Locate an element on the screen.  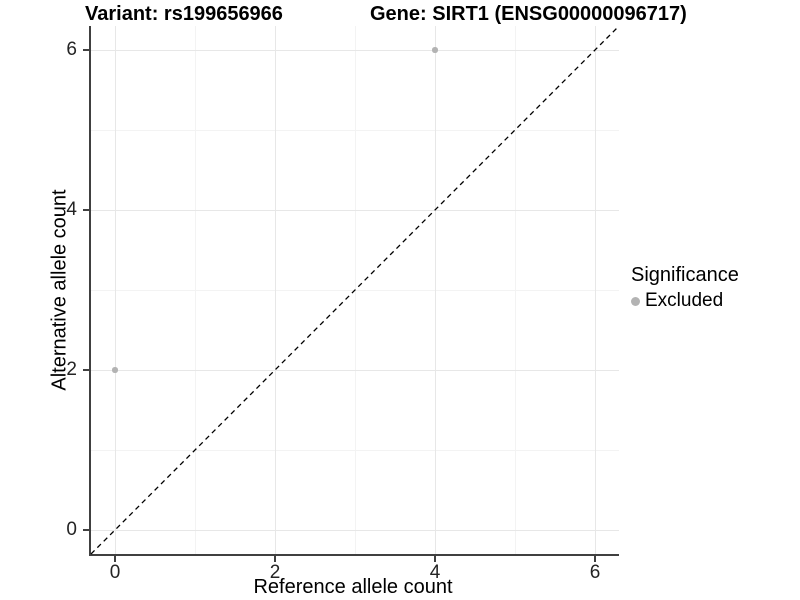
legend-item-label: Excluded is located at coordinates (684, 300).